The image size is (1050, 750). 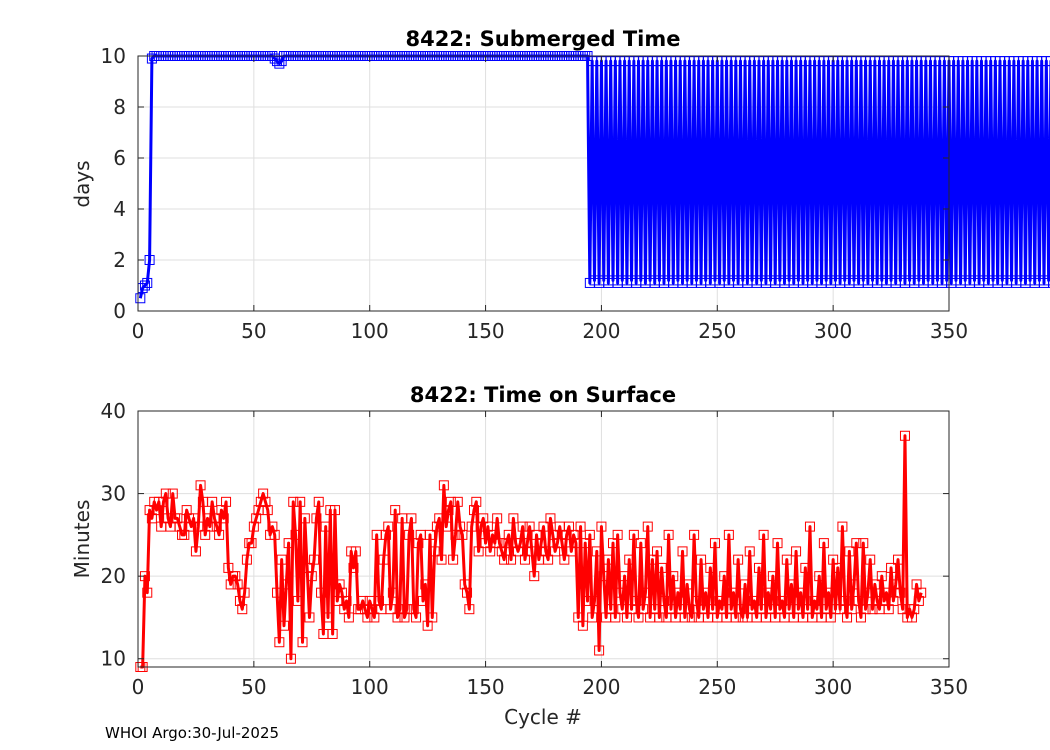 What do you see at coordinates (113, 576) in the screenshot?
I see `y-tick-label: 20` at bounding box center [113, 576].